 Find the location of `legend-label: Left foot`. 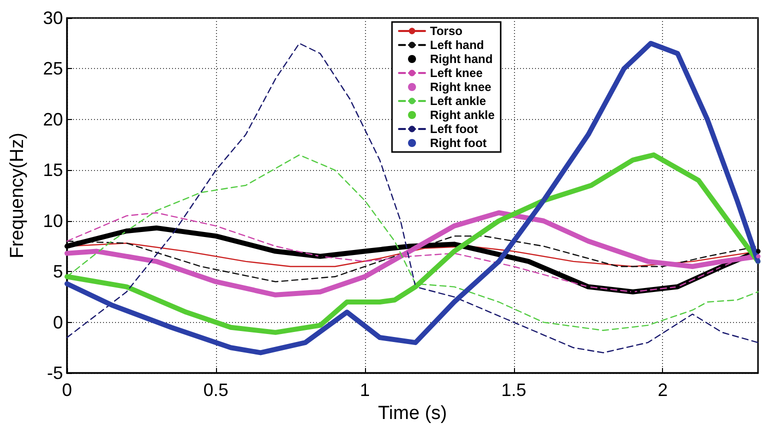

legend-label: Left foot is located at coordinates (454, 129).